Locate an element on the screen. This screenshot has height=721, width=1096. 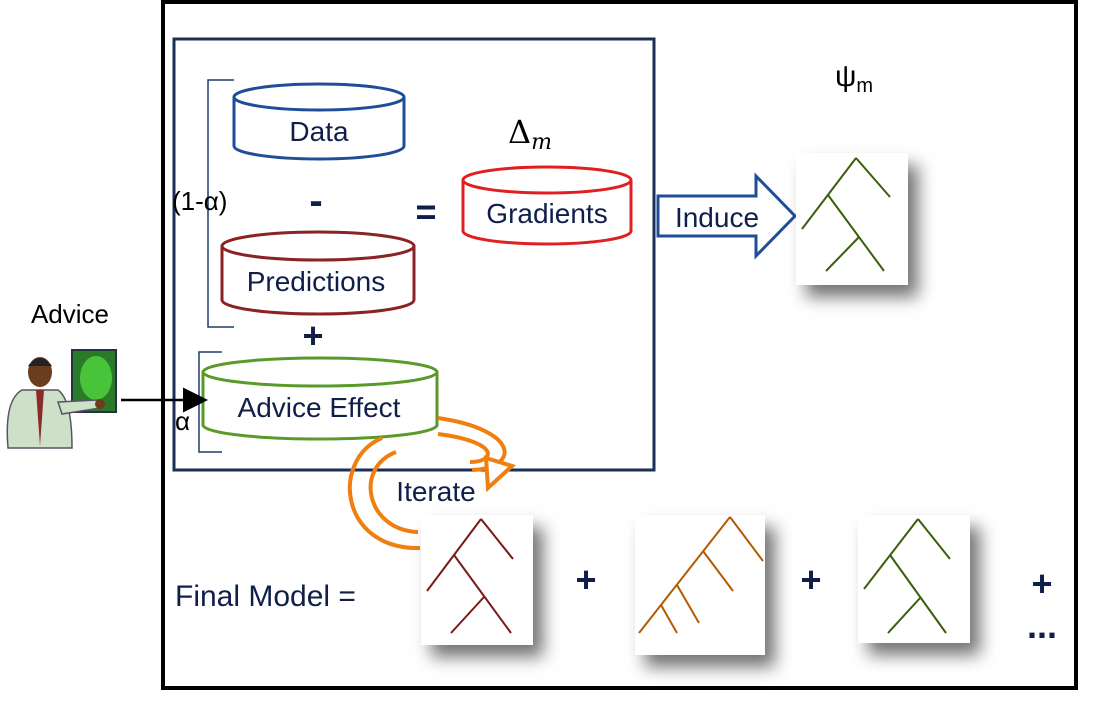
predictions-cylinder: Predictions is located at coordinates (318, 273).